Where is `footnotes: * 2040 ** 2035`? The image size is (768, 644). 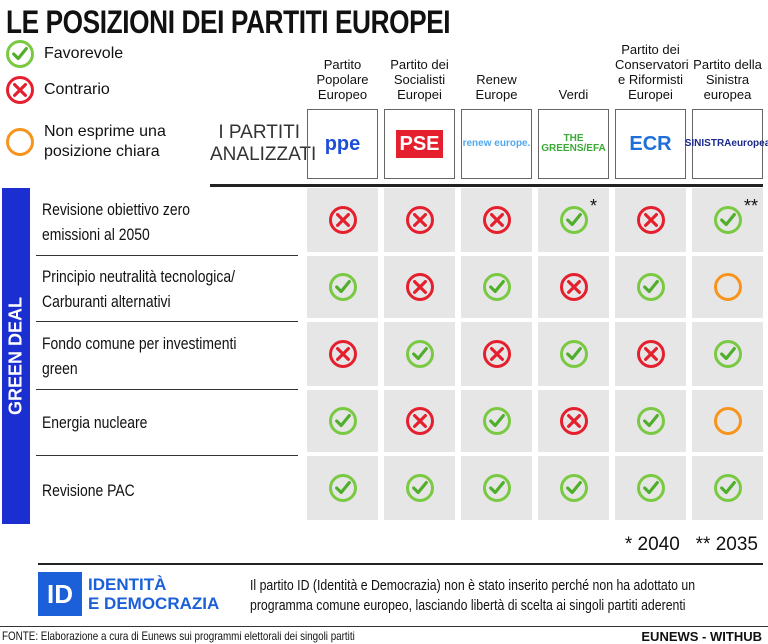 footnotes: * 2040 ** 2035 is located at coordinates (691, 544).